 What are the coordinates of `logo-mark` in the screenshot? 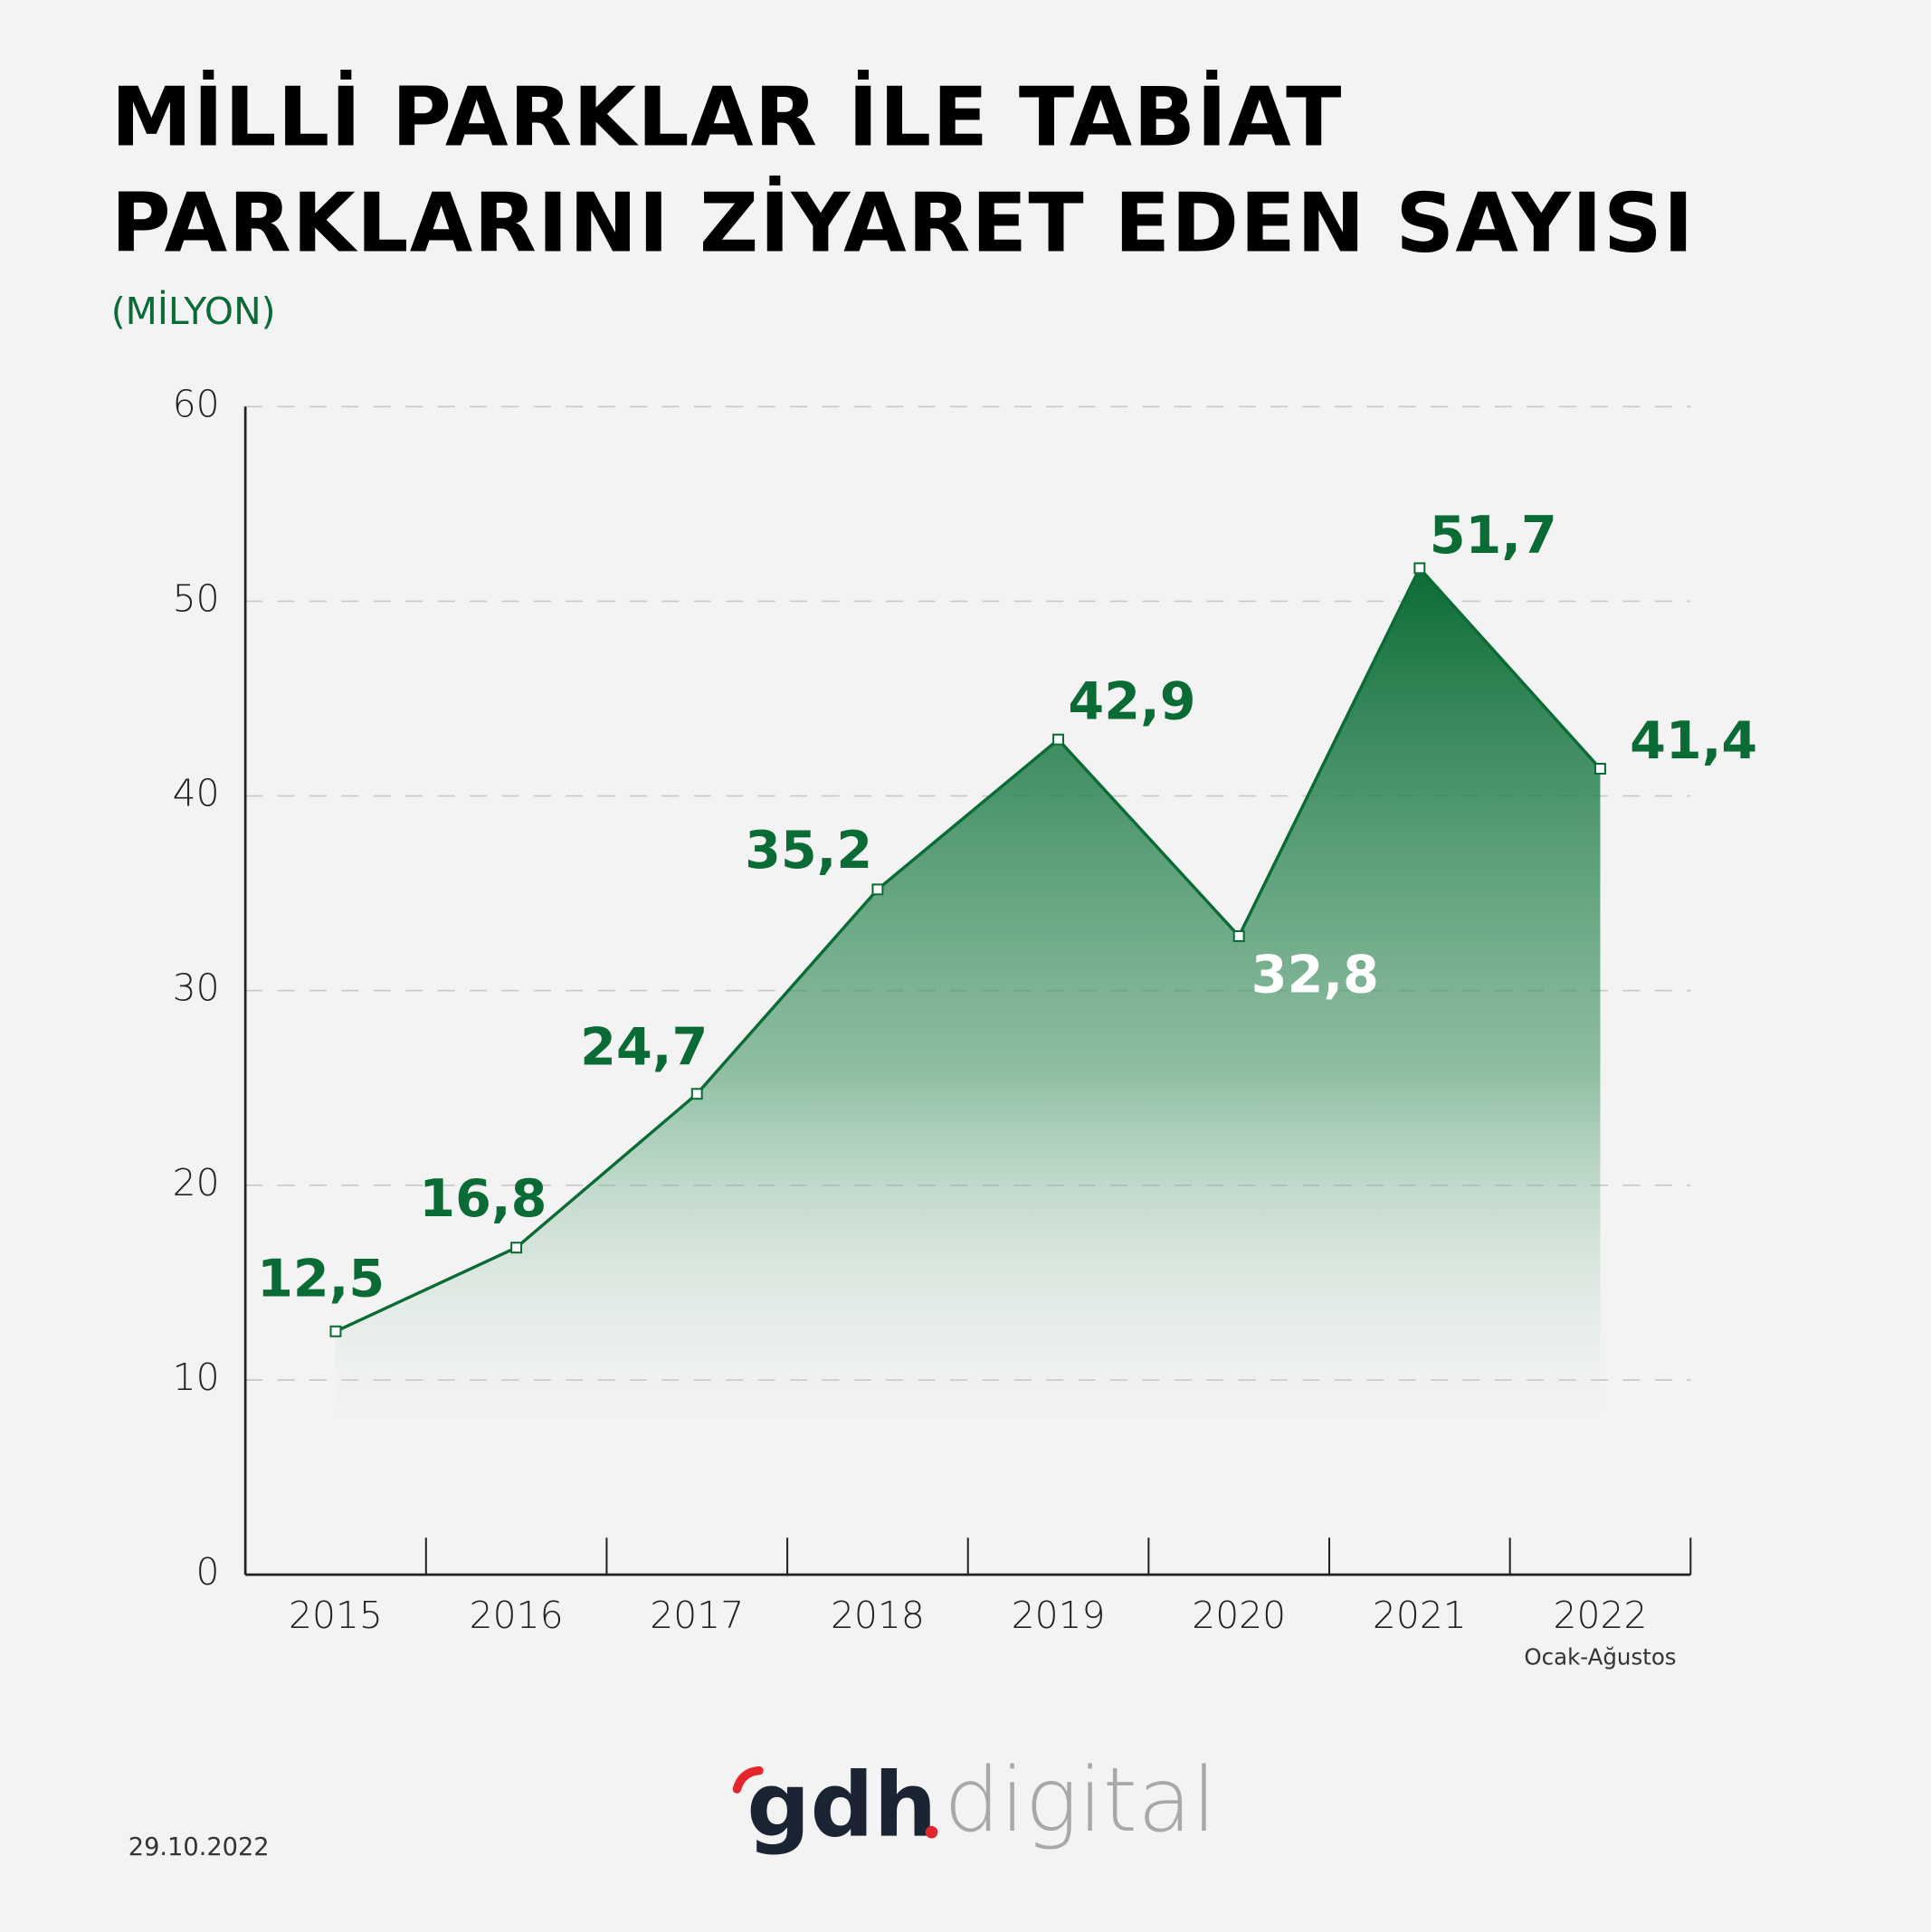 It's located at (748, 1779).